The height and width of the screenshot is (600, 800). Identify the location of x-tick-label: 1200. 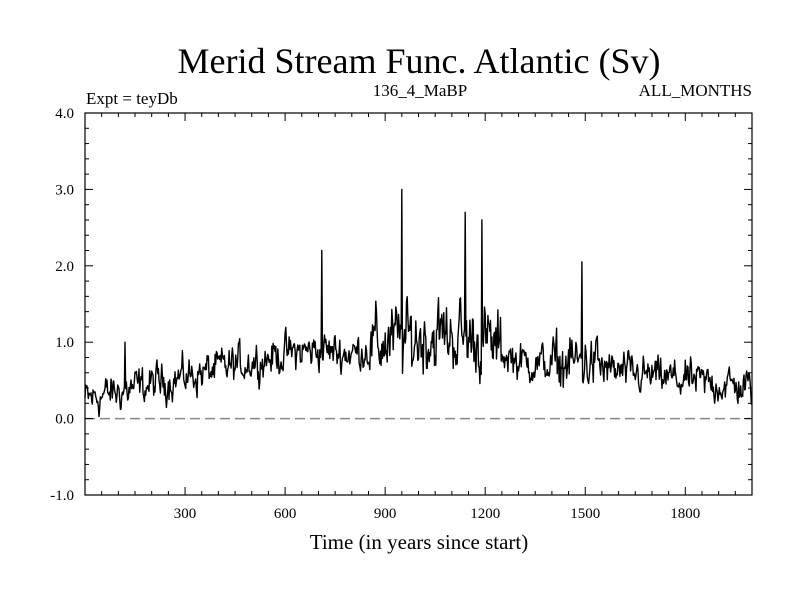
(485, 514).